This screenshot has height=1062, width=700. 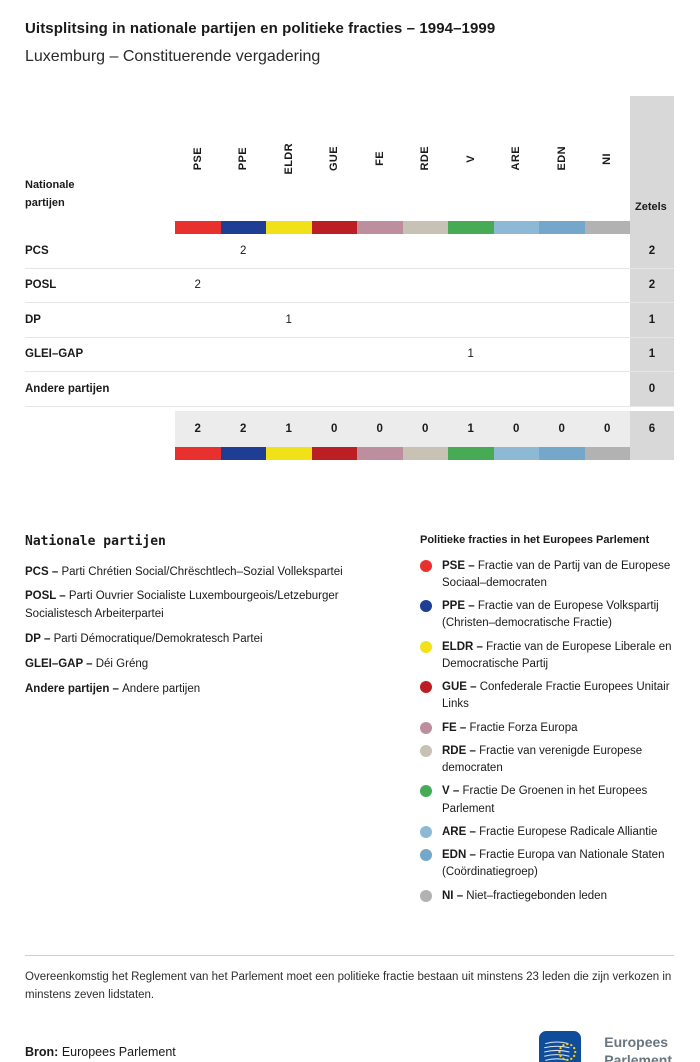 I want to click on party-legend-name: Andere partijen, so click(x=161, y=688).